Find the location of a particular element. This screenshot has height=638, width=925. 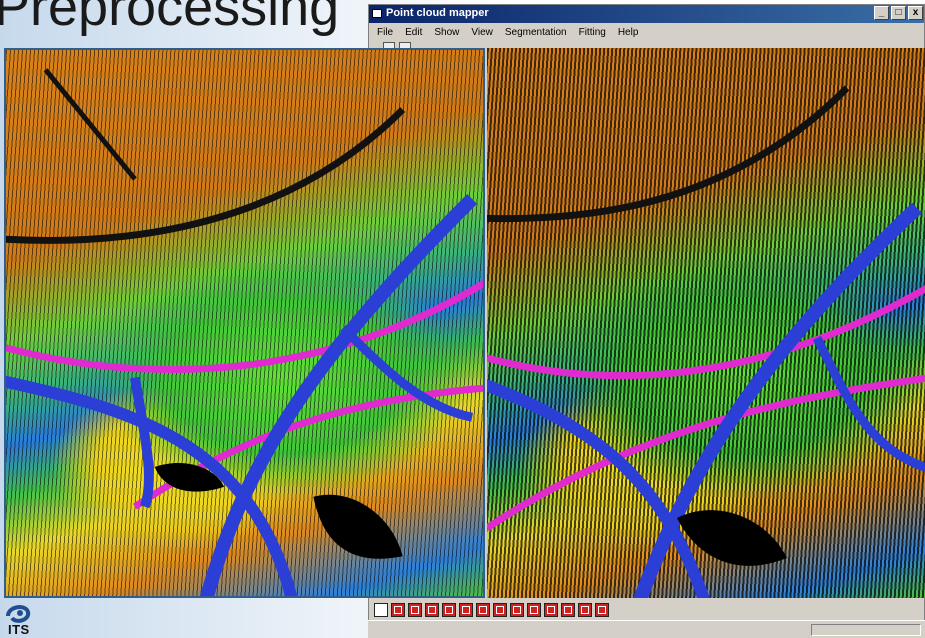

university-logo: ITS is located at coordinates (30, 619).